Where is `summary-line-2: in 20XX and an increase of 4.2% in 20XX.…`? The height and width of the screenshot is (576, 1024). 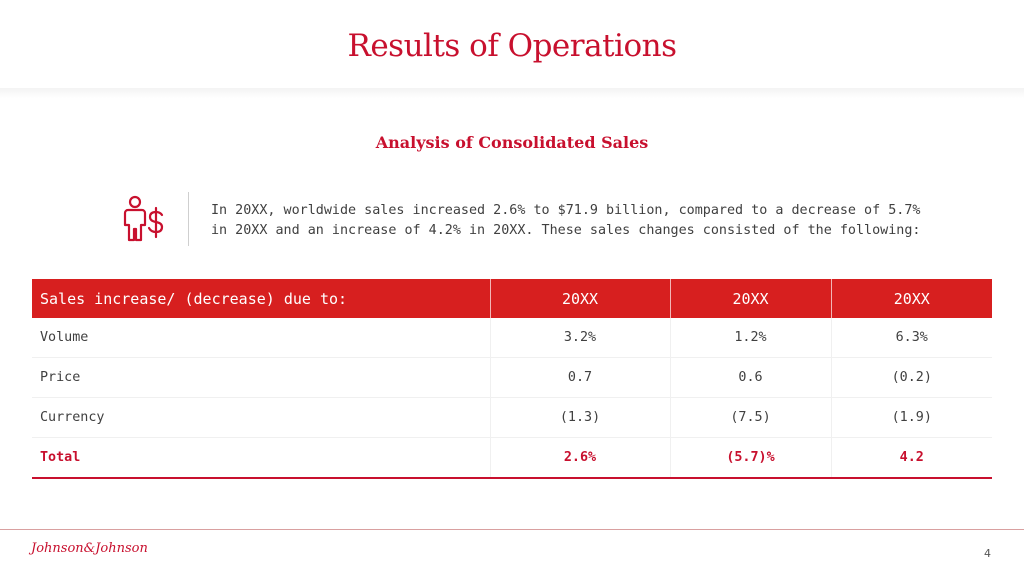 summary-line-2: in 20XX and an increase of 4.2% in 20XX.… is located at coordinates (566, 230).